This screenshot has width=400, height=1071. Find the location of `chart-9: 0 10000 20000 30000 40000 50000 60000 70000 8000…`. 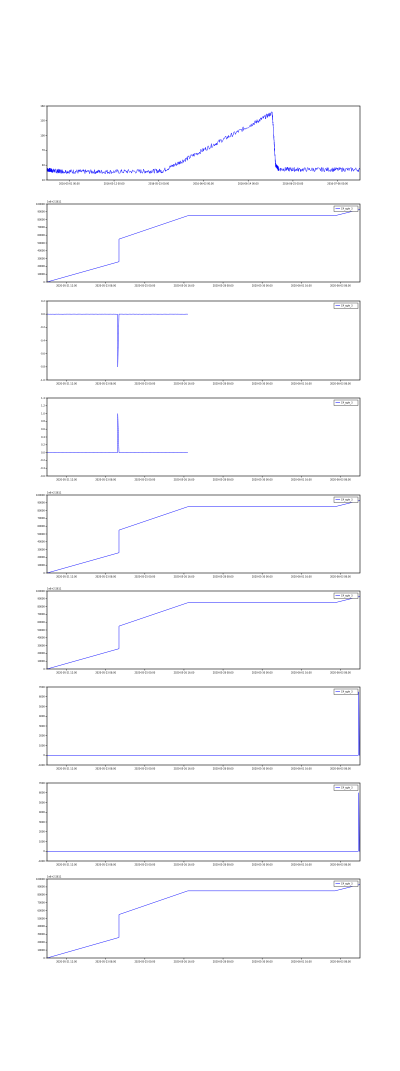

chart-9: 0 10000 20000 30000 40000 50000 60000 70000 8000… is located at coordinates (198, 920).